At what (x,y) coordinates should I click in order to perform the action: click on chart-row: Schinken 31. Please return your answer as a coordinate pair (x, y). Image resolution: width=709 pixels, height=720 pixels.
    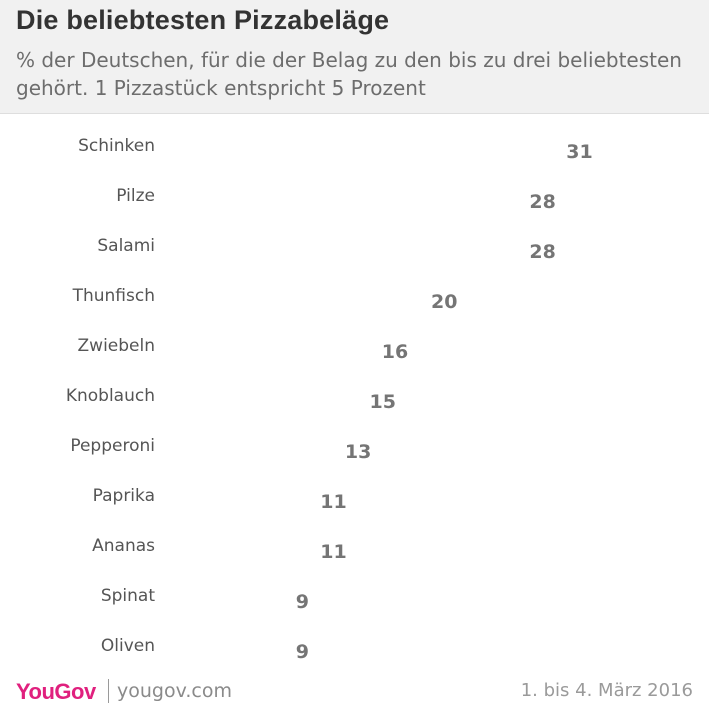
    Looking at the image, I should click on (335, 145).